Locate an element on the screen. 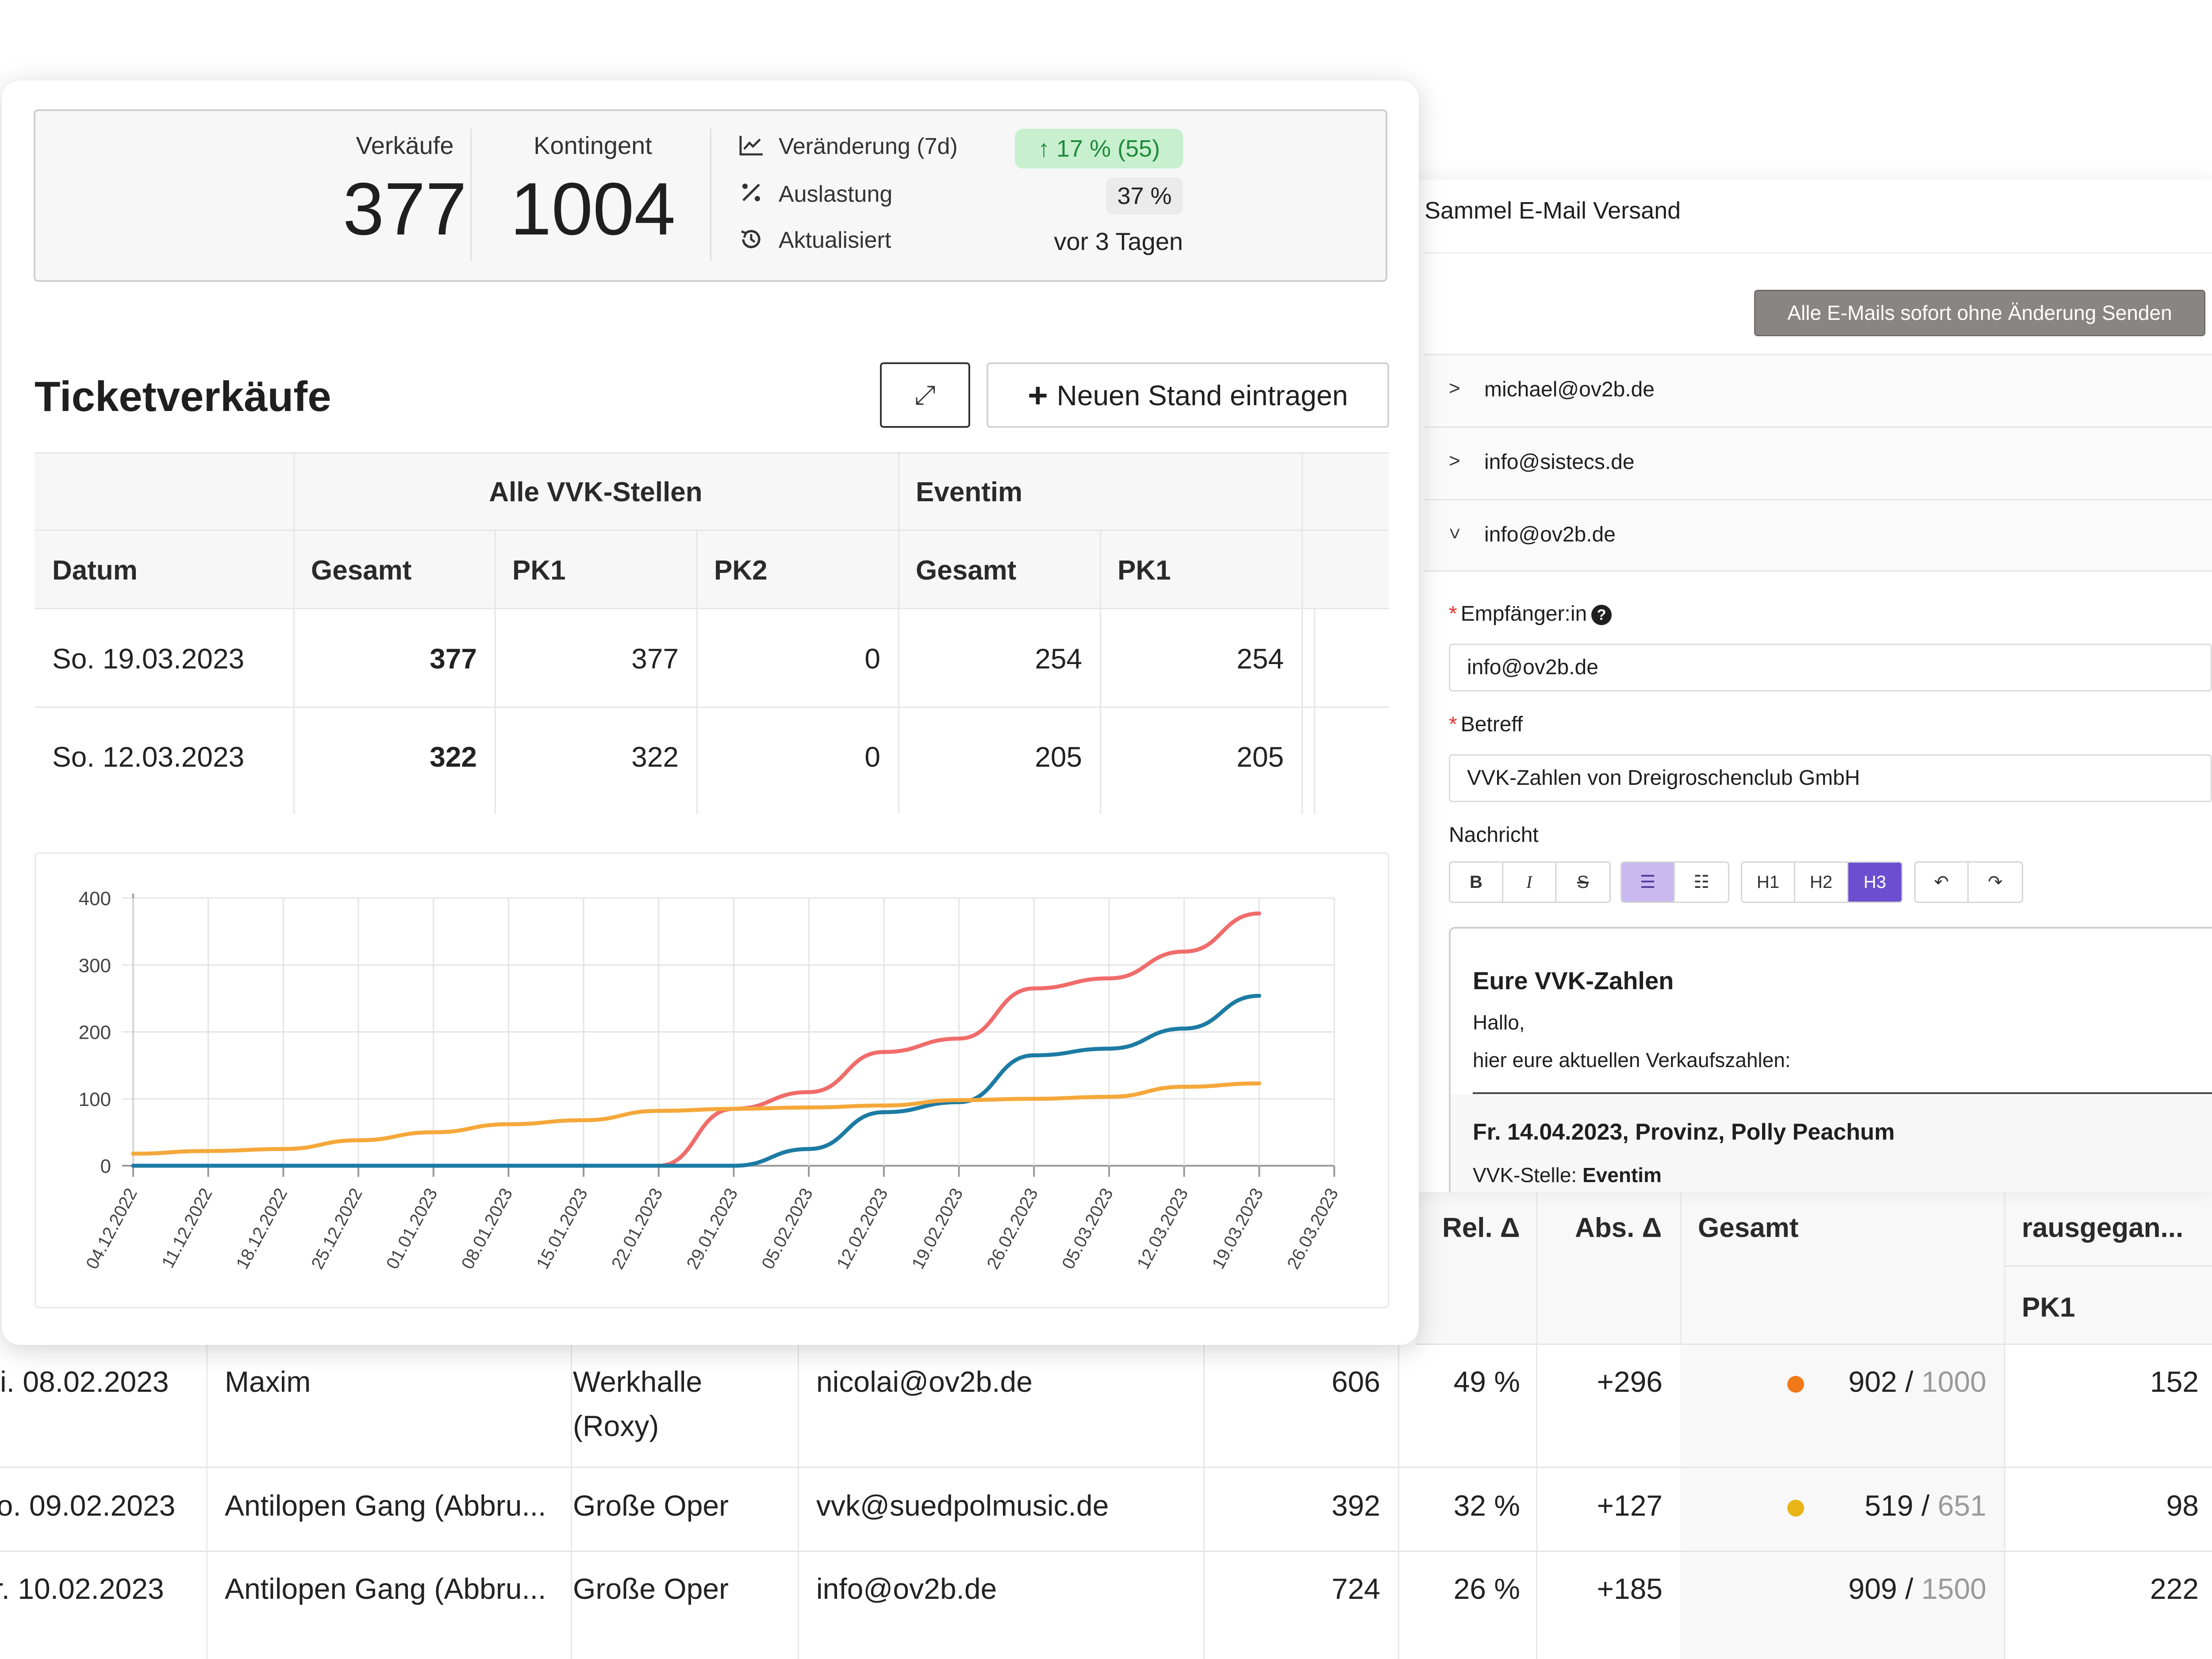  quota-label: Kontingent is located at coordinates (593, 145).